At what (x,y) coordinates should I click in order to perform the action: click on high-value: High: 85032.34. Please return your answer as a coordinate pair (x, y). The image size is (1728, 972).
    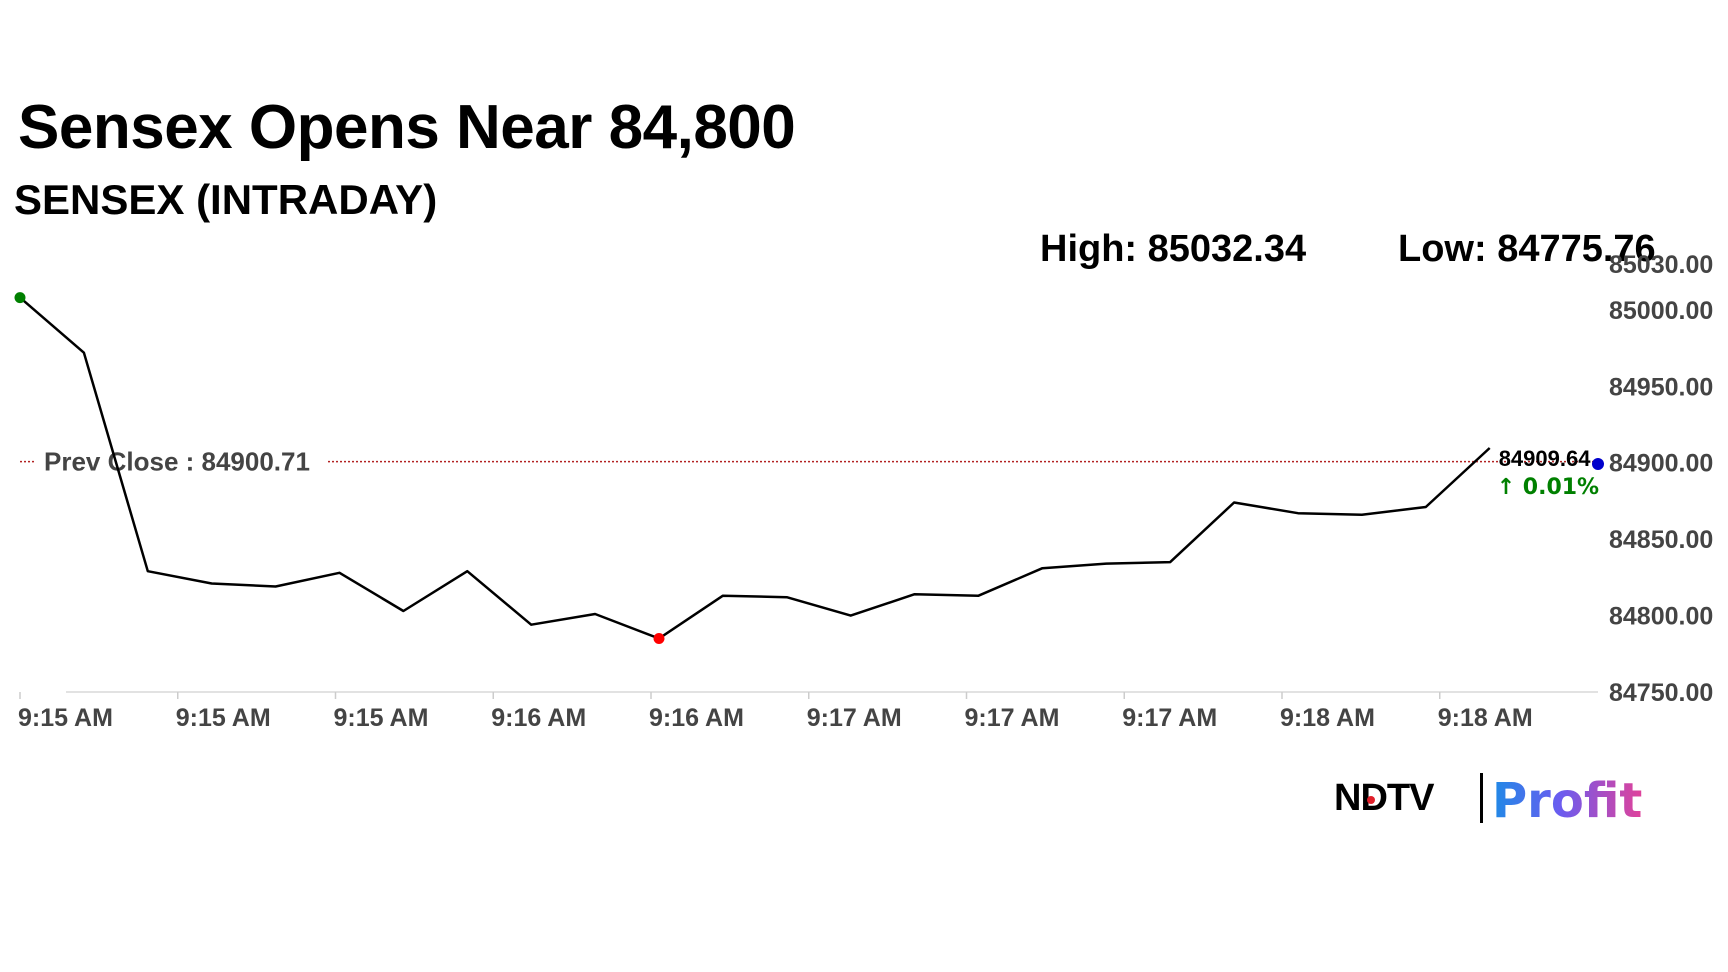
    Looking at the image, I should click on (1173, 249).